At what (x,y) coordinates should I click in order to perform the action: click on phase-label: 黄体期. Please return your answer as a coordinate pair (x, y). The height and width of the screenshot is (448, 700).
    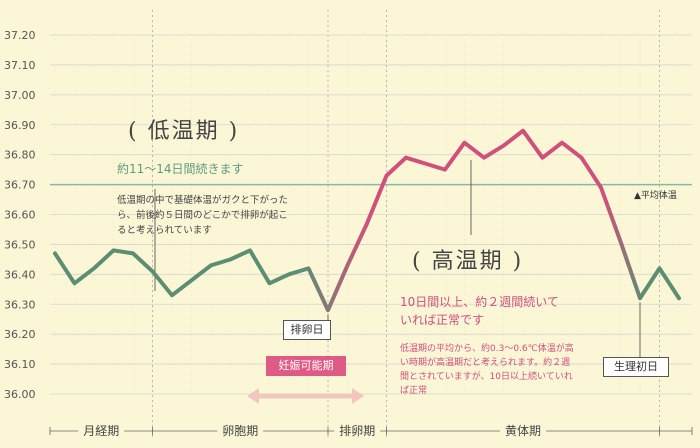
    Looking at the image, I should click on (523, 431).